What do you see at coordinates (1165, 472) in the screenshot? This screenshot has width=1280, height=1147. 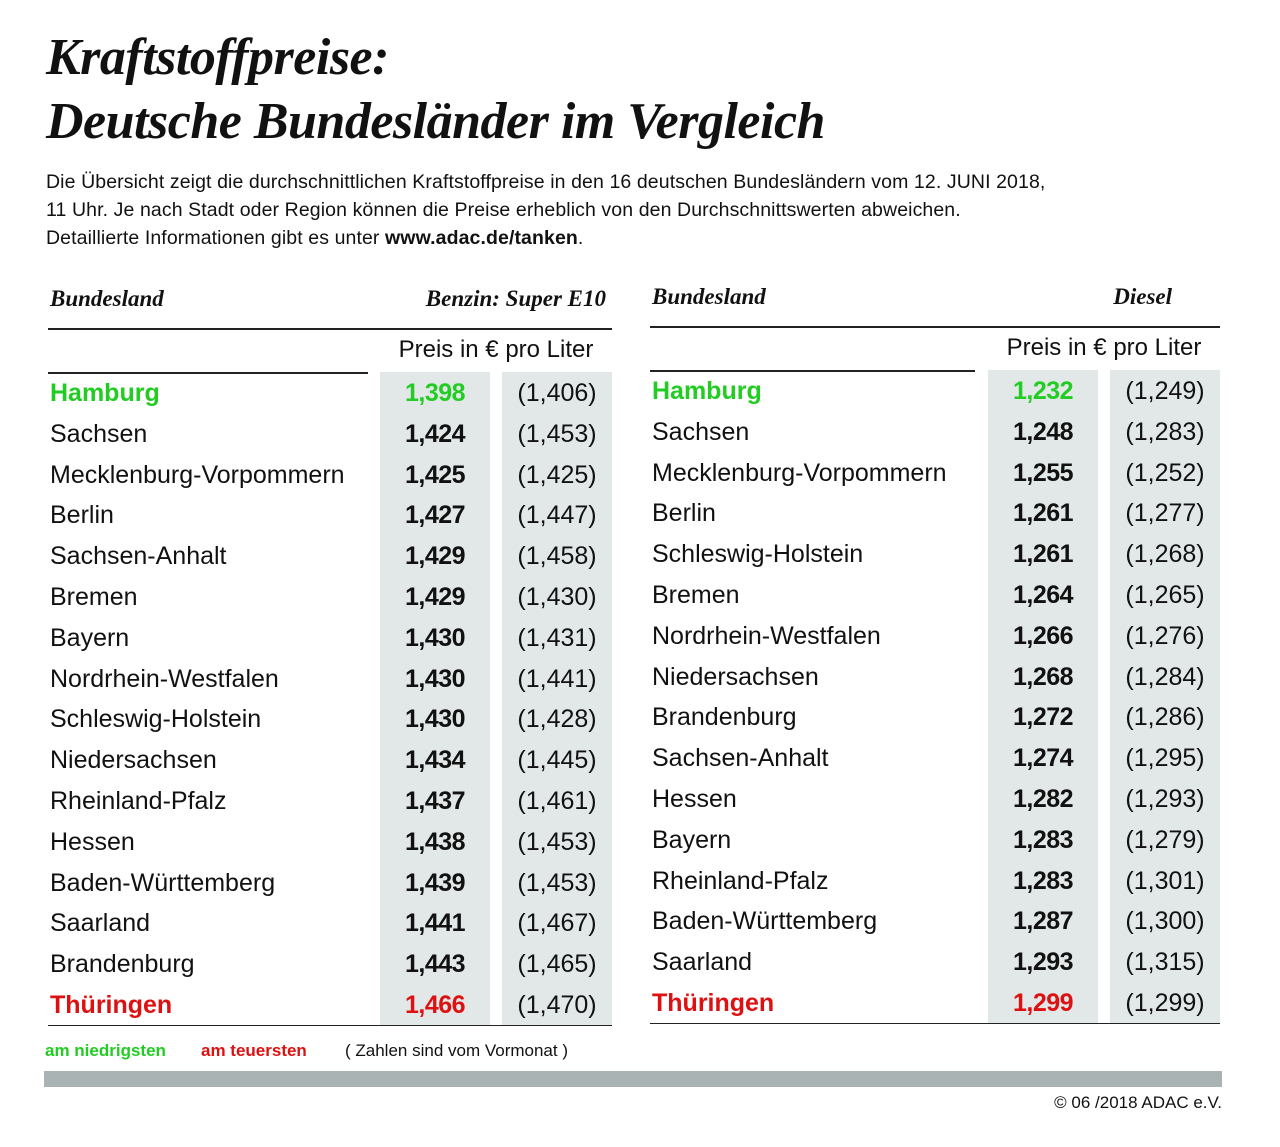 I see `previous-price: (1,252)` at bounding box center [1165, 472].